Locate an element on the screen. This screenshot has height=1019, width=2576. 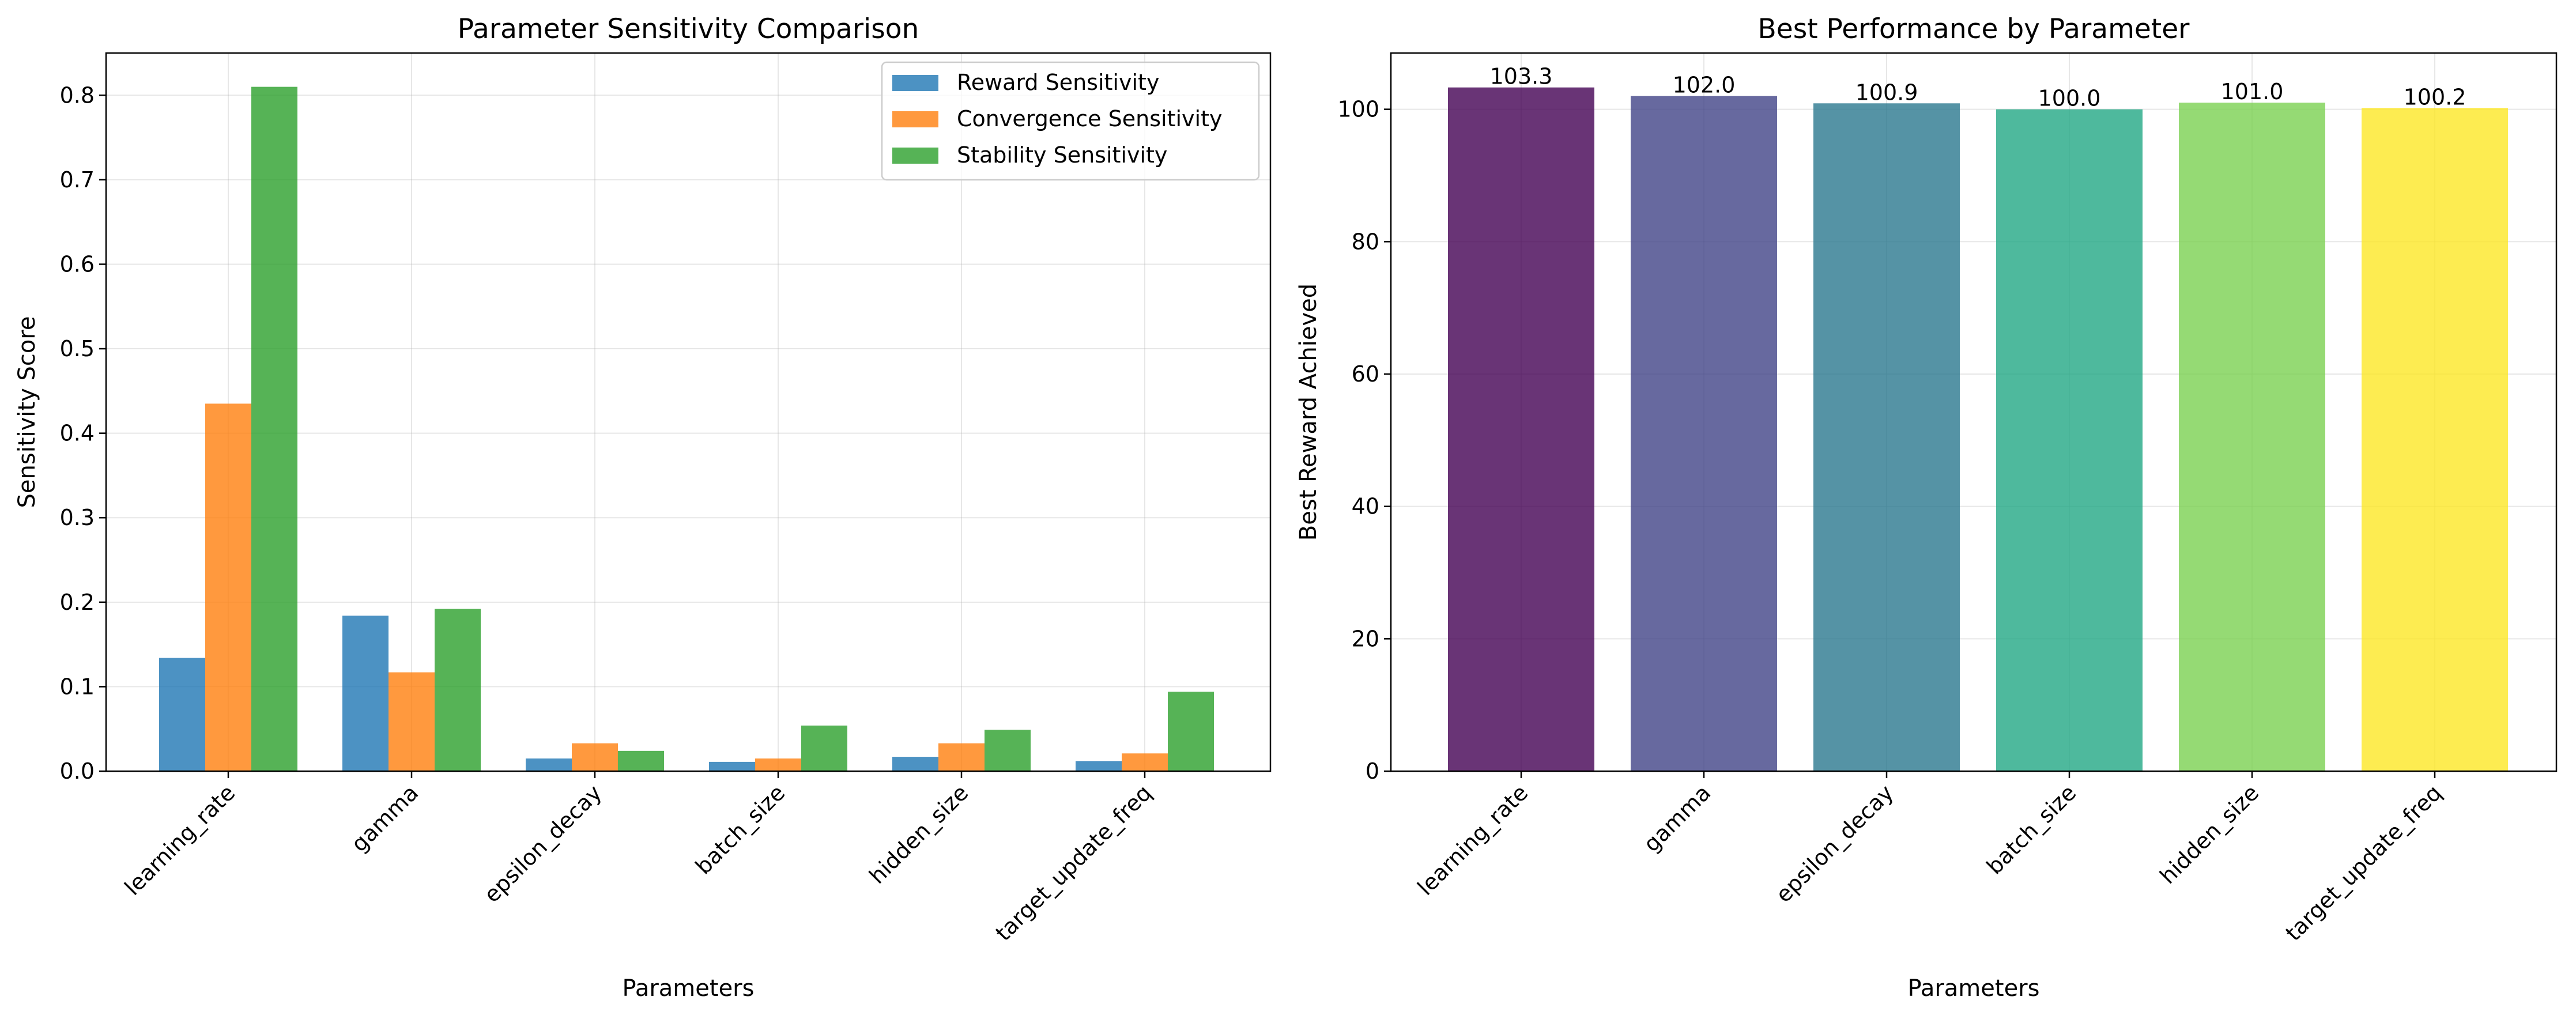
legend-swatch-reward-sensitivity is located at coordinates (915, 83).